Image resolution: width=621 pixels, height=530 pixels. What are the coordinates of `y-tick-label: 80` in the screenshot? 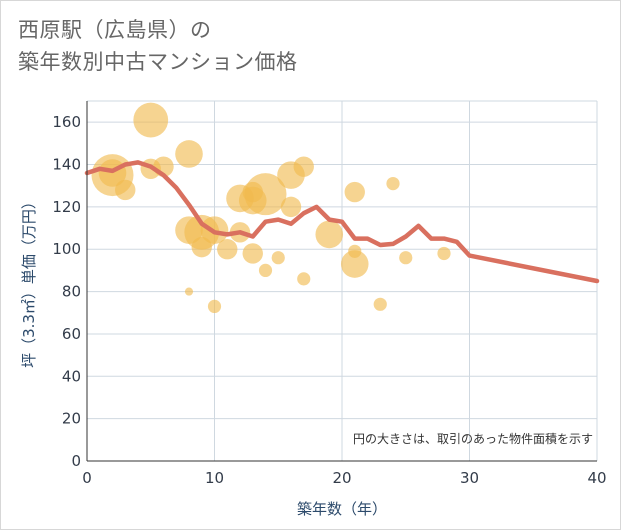 It's located at (71, 292).